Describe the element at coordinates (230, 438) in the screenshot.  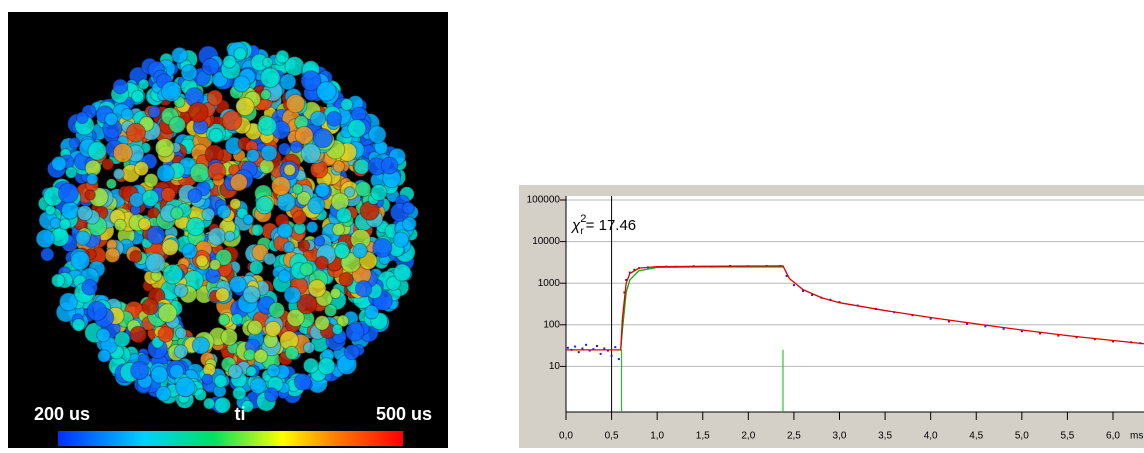
I see `colorbar` at that location.